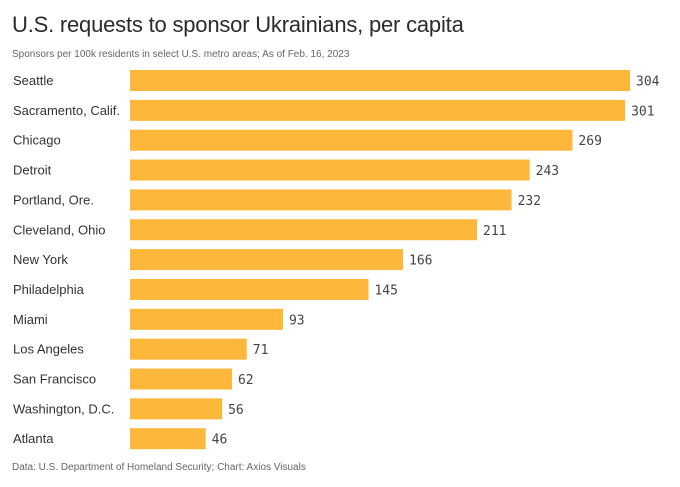 The image size is (680, 487). What do you see at coordinates (246, 380) in the screenshot?
I see `value-label: 62` at bounding box center [246, 380].